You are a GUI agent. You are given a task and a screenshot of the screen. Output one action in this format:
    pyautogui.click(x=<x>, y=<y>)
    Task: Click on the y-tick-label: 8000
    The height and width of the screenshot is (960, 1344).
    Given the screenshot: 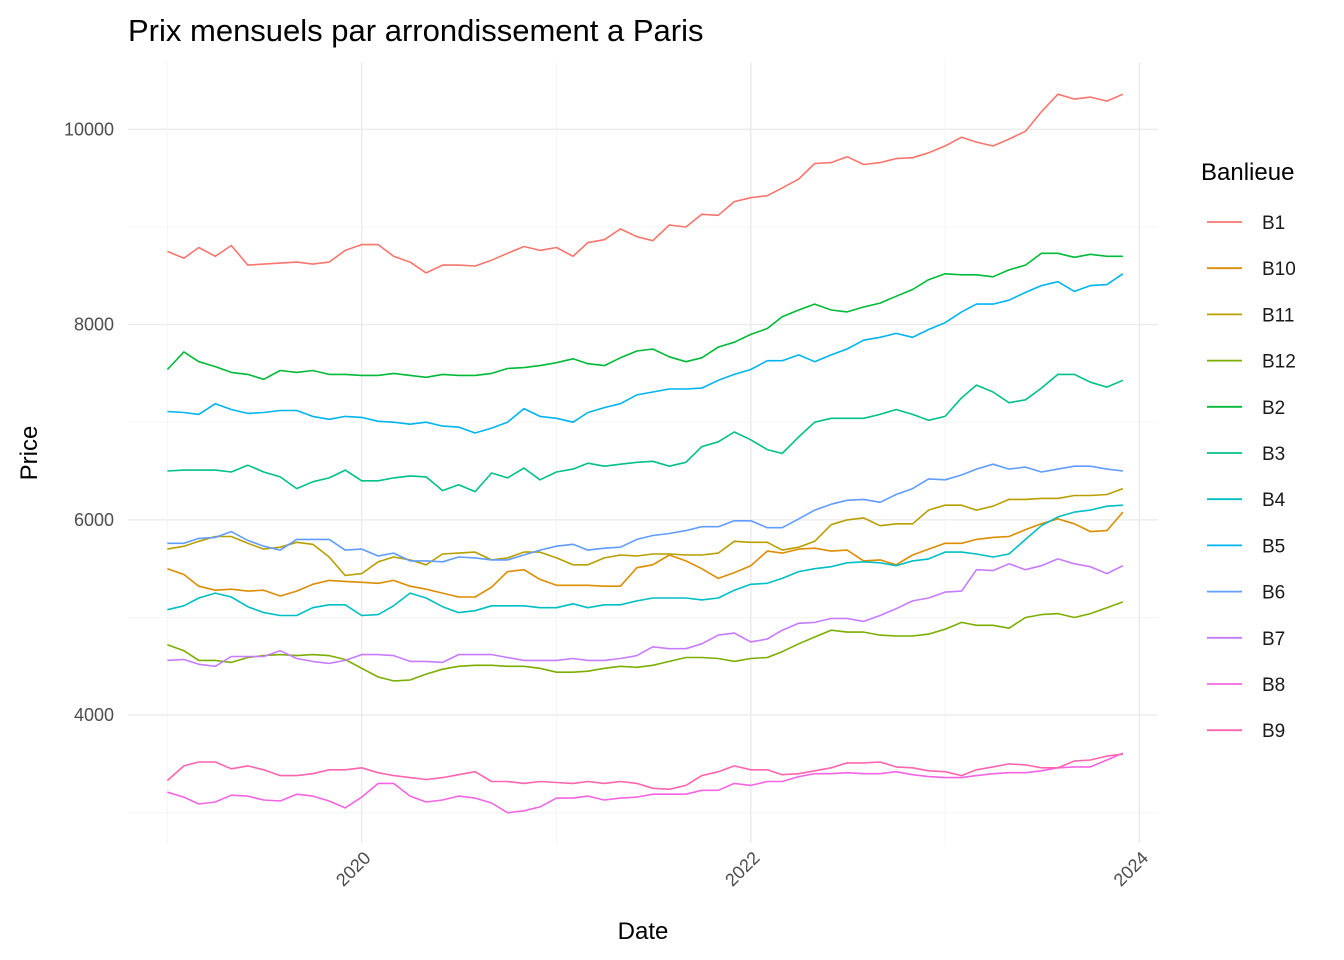 What is the action you would take?
    pyautogui.click(x=94, y=325)
    